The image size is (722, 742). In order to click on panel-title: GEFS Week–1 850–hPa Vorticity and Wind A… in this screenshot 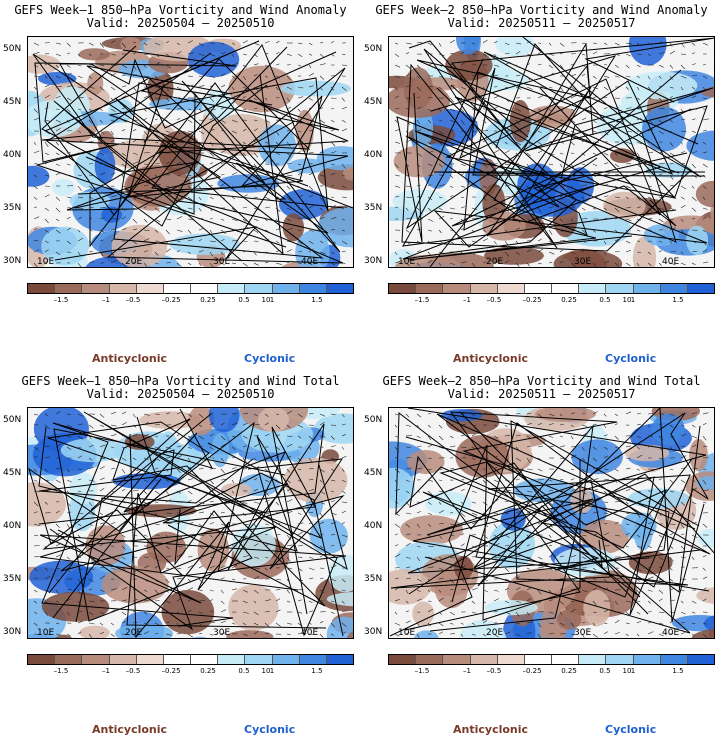, I will do `click(180, 10)`.